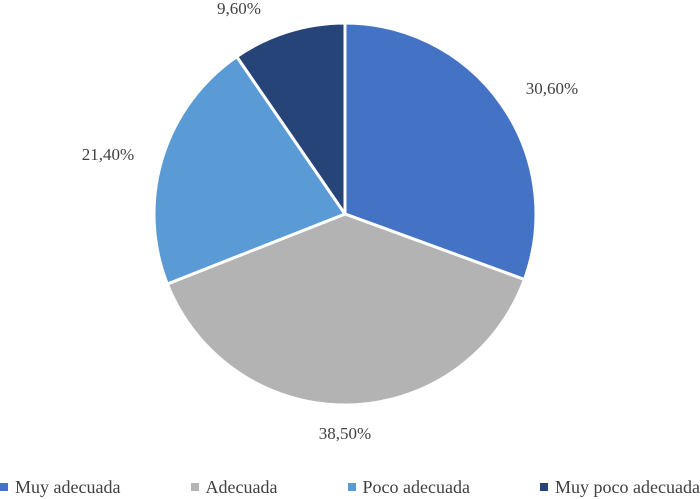 The width and height of the screenshot is (700, 499). What do you see at coordinates (291, 118) in the screenshot?
I see `pie-slice-muy-poco-adecuada` at bounding box center [291, 118].